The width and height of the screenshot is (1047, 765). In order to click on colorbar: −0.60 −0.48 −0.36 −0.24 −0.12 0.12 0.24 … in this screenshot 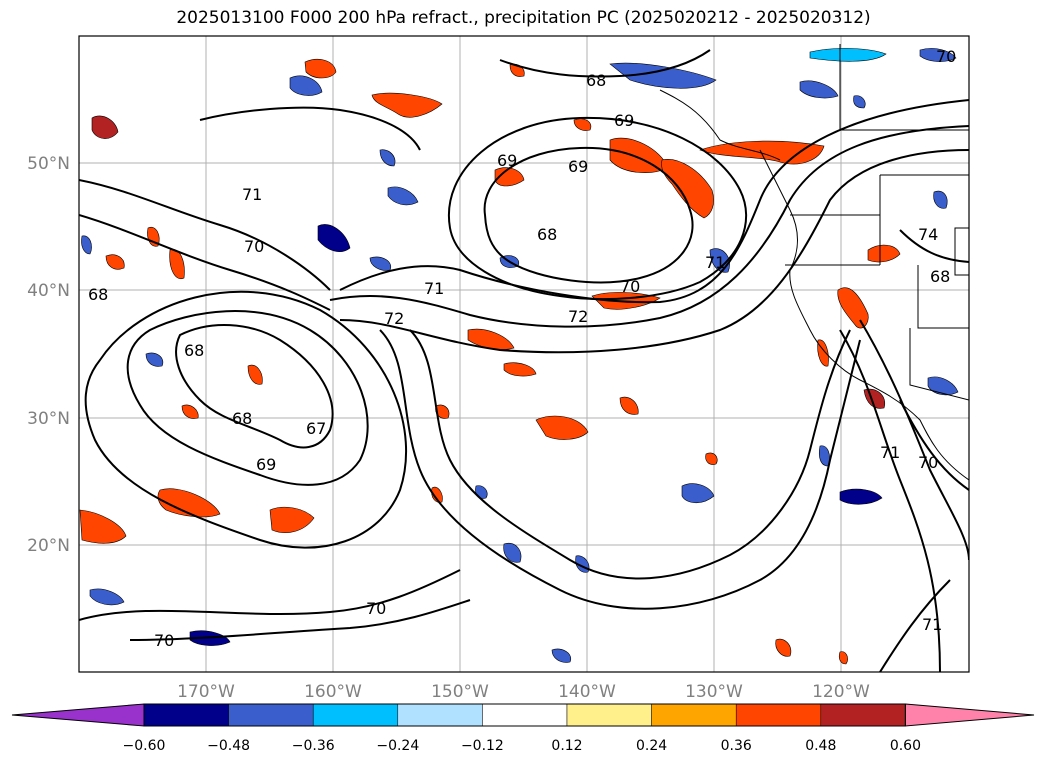, I will do `click(523, 728)`.